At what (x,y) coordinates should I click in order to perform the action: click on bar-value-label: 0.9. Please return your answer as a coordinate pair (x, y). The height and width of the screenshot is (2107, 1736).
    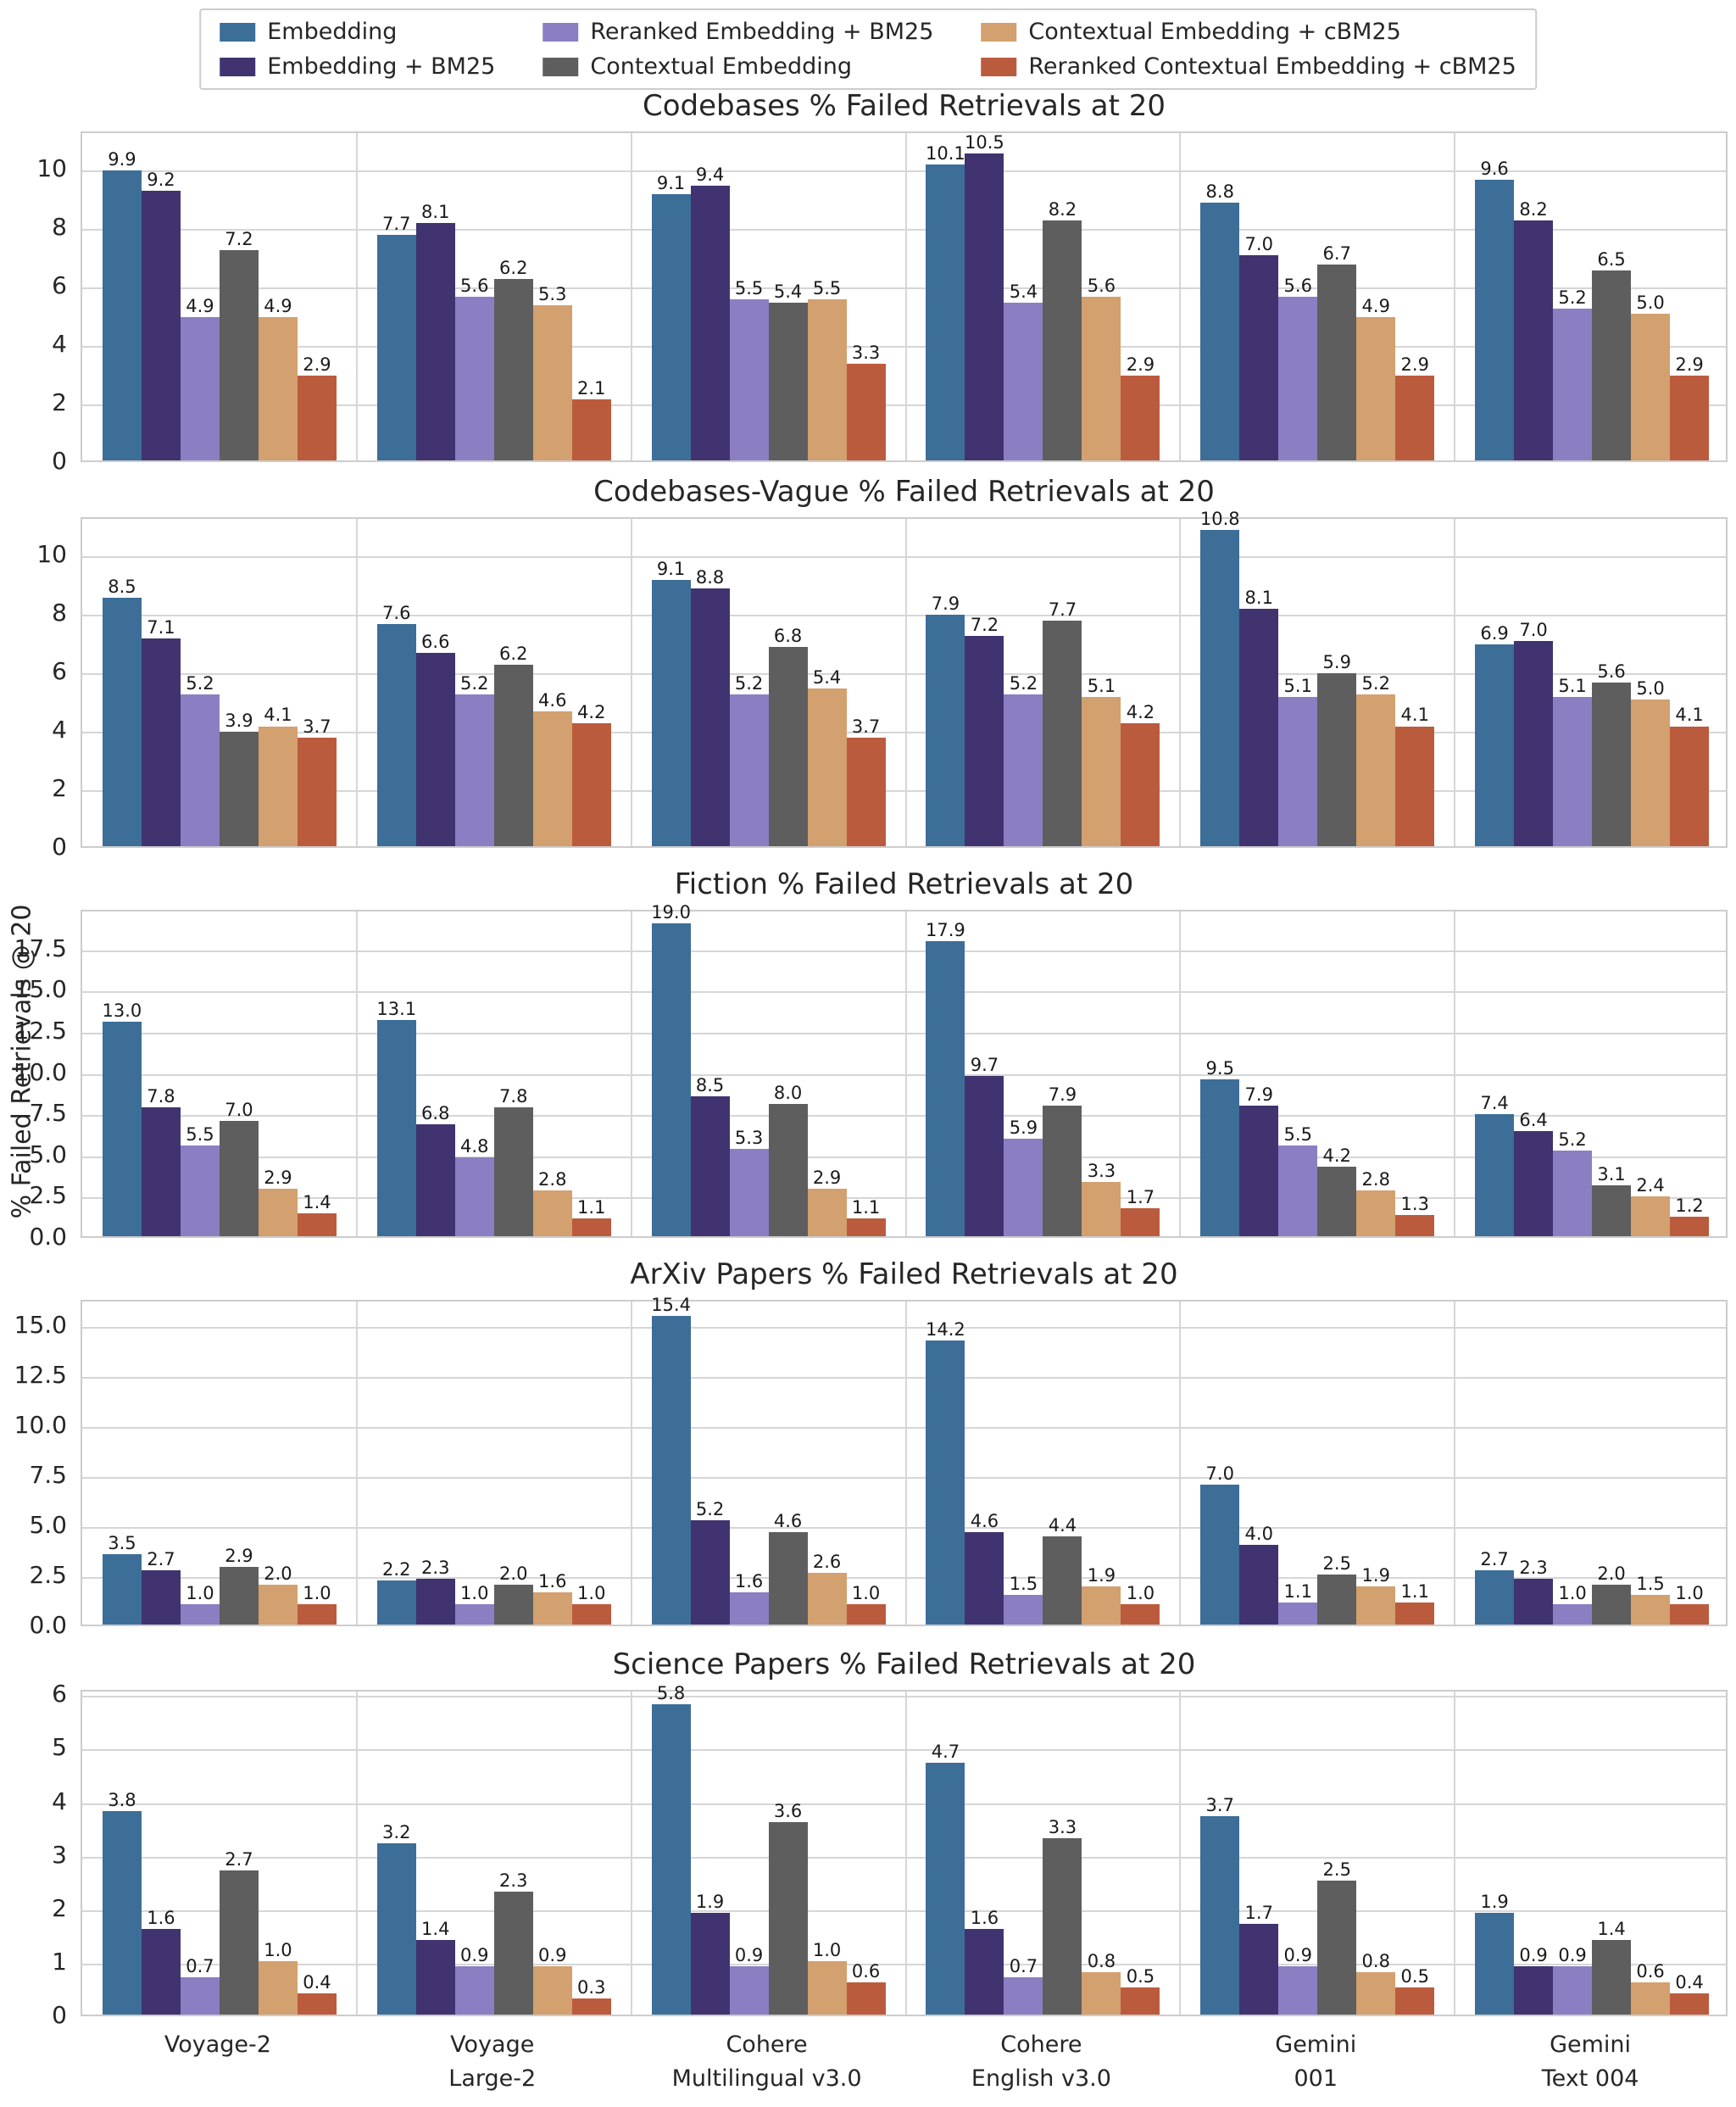
    Looking at the image, I should click on (1297, 1955).